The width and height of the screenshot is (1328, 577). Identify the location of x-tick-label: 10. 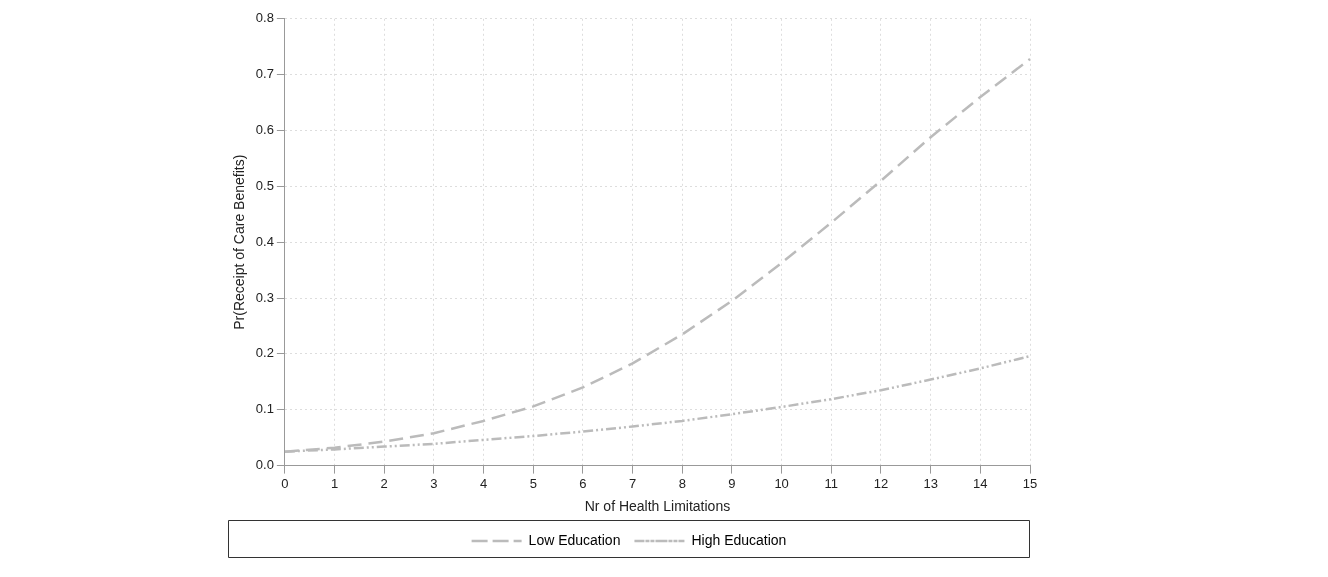
(781, 483).